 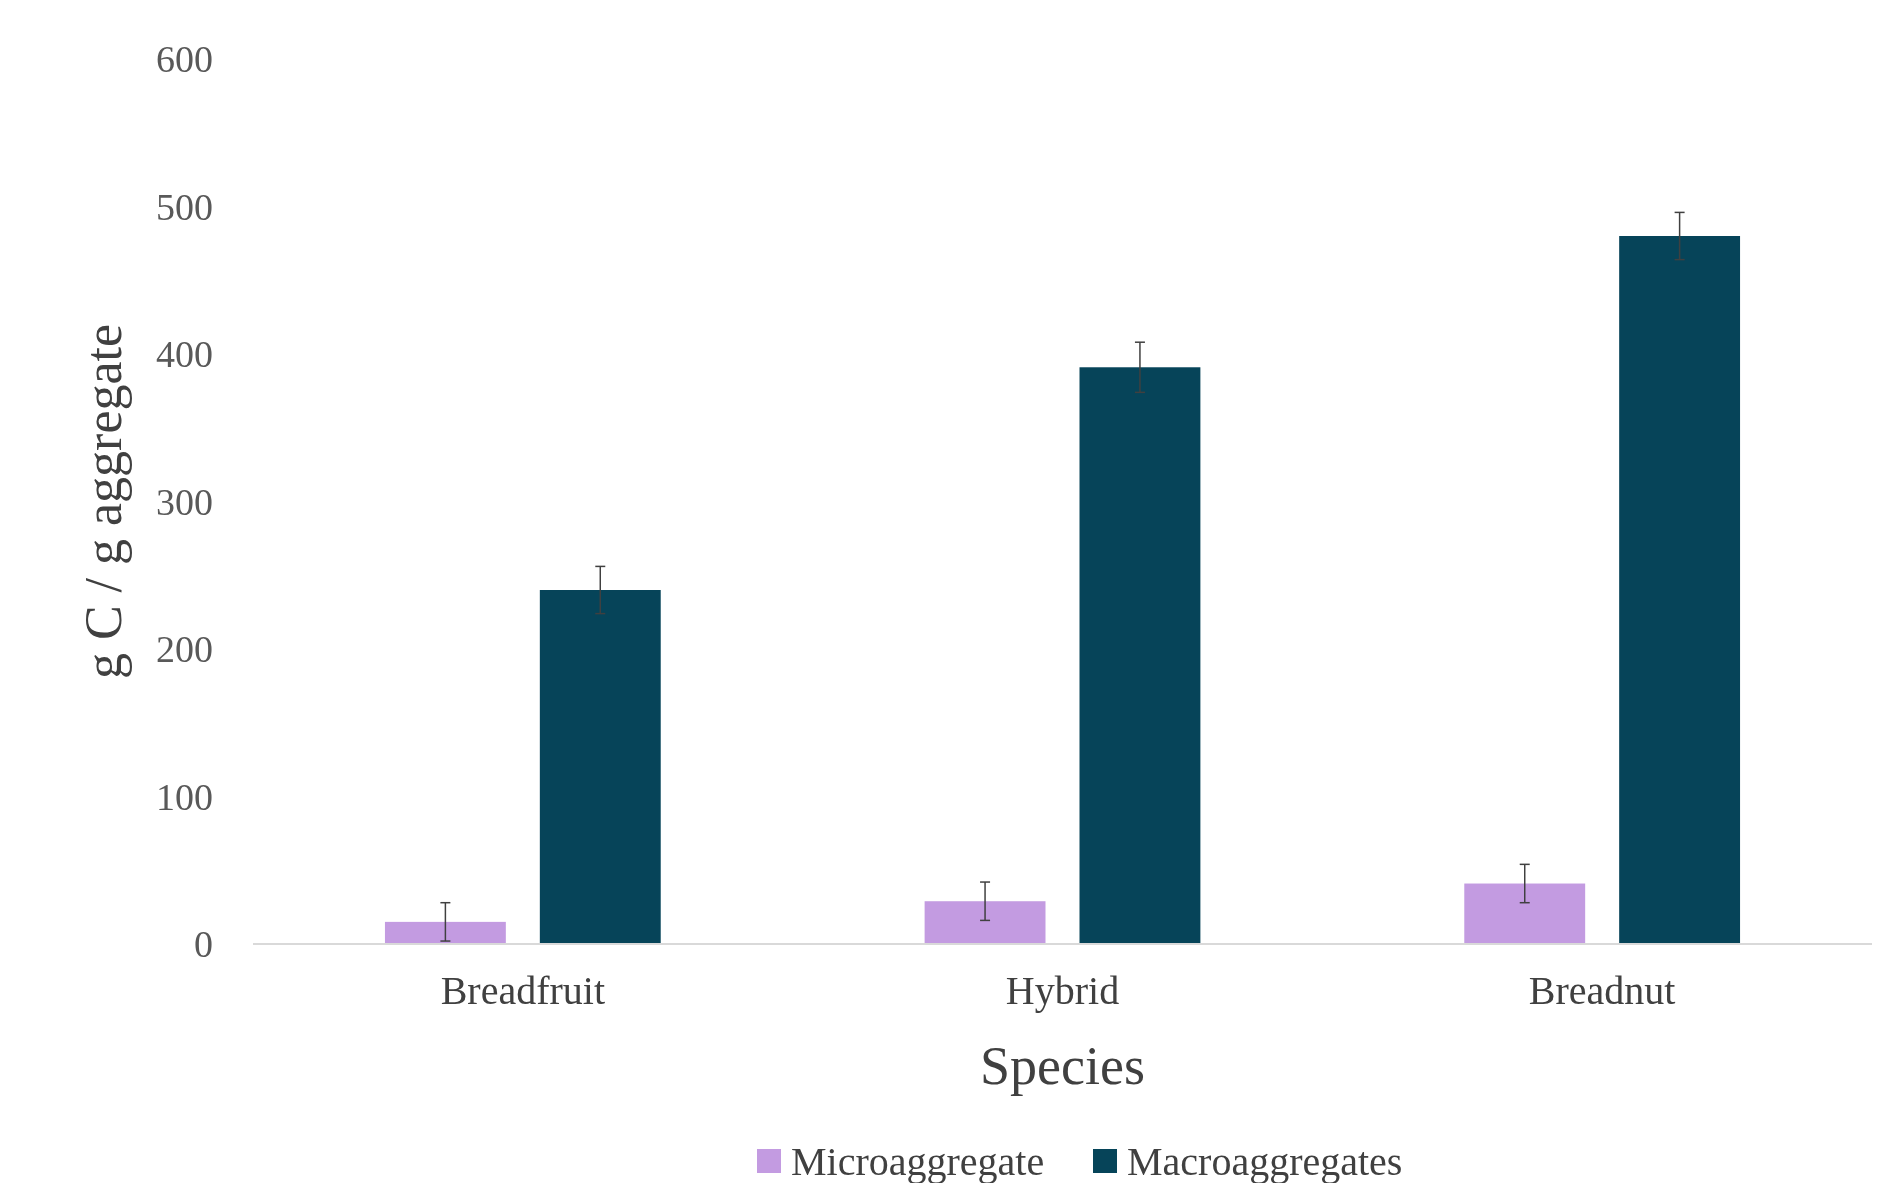 What do you see at coordinates (103, 501) in the screenshot?
I see `y-axis-title: g C / g aggregate` at bounding box center [103, 501].